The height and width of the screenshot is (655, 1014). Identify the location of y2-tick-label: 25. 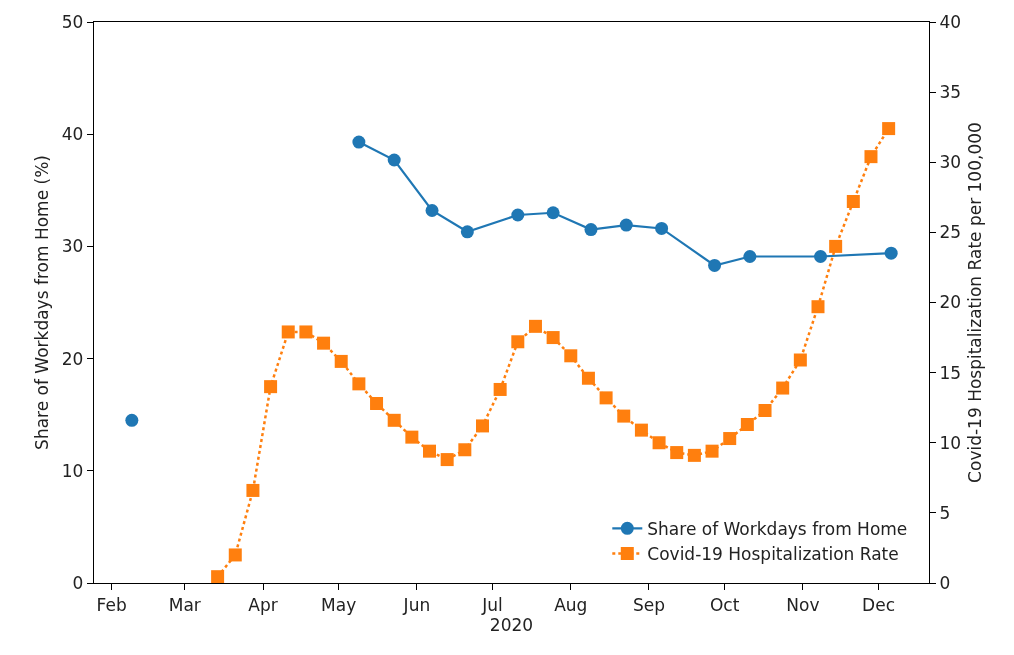
(950, 232).